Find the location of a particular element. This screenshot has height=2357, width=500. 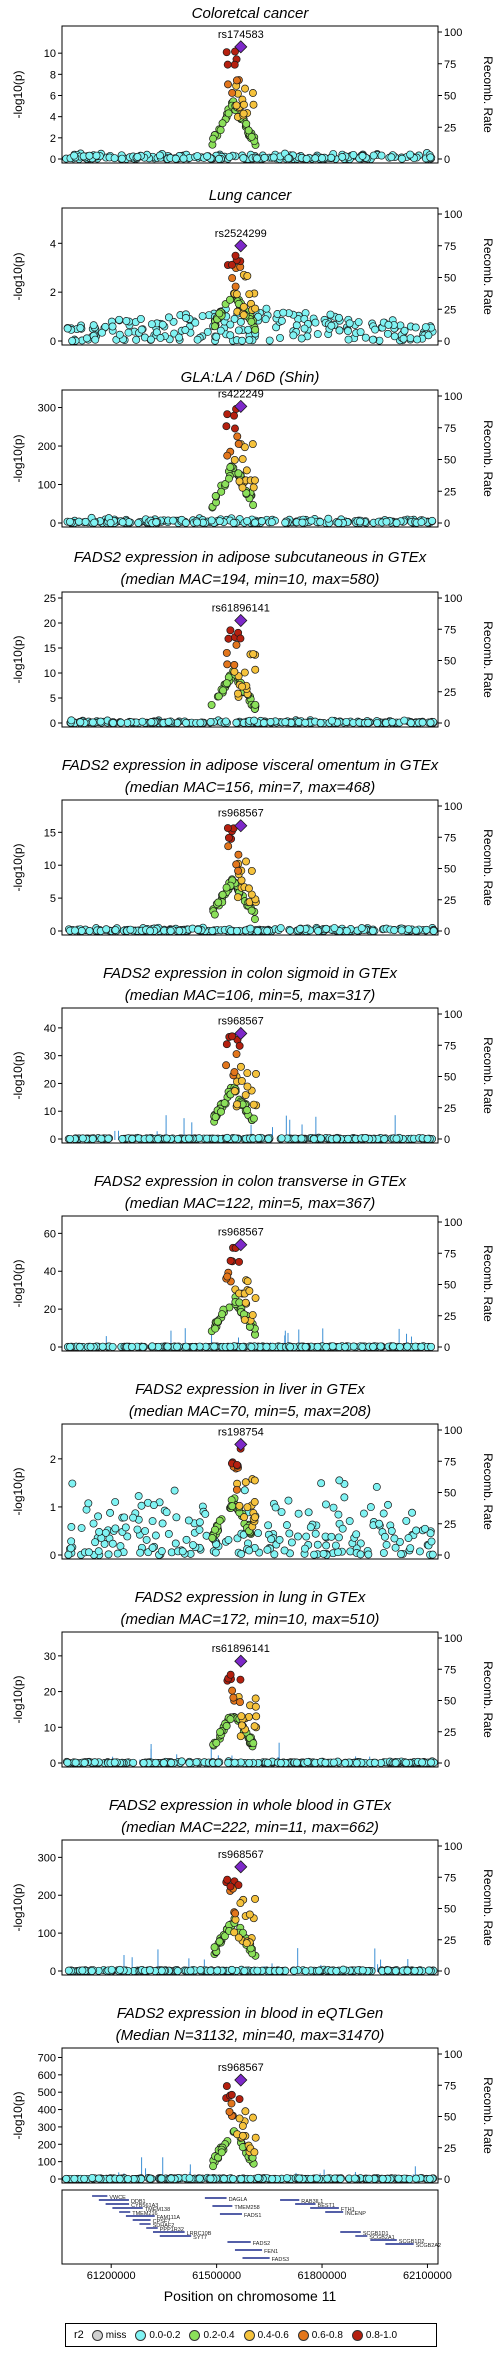

y2-tick-label: 75 is located at coordinates (450, 429).